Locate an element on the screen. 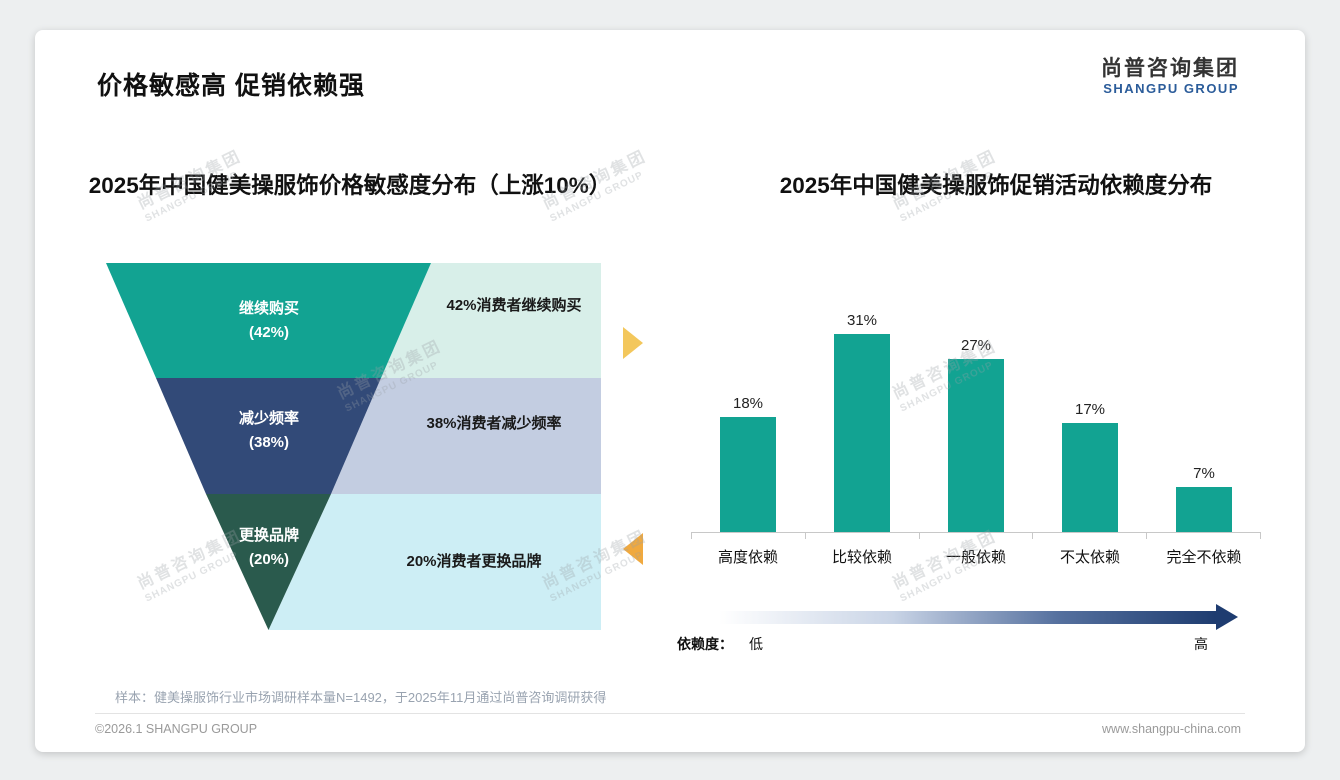 The height and width of the screenshot is (780, 1340). logo-en-text: SHANGPU GROUP is located at coordinates (1171, 89).